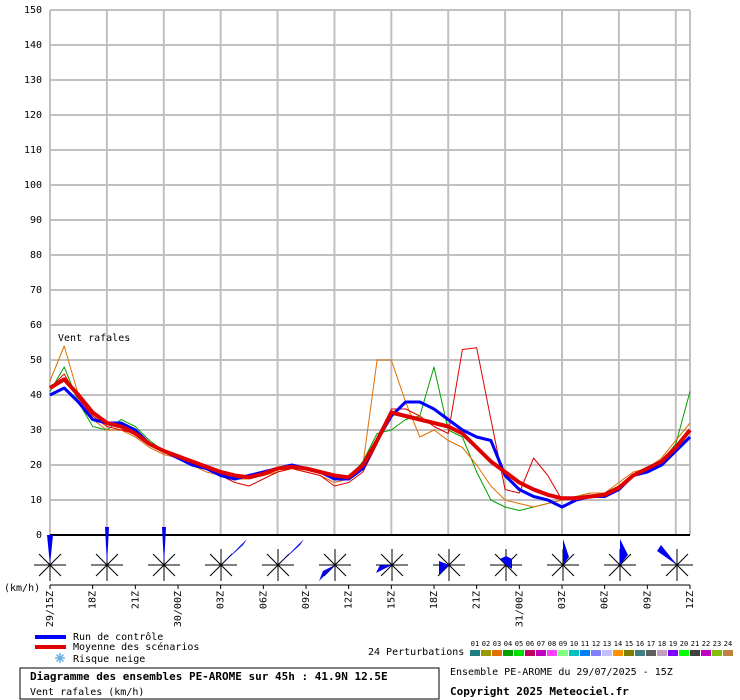 Image resolution: width=740 pixels, height=700 pixels. What do you see at coordinates (36, 465) in the screenshot?
I see `y-tick-label: 20` at bounding box center [36, 465].